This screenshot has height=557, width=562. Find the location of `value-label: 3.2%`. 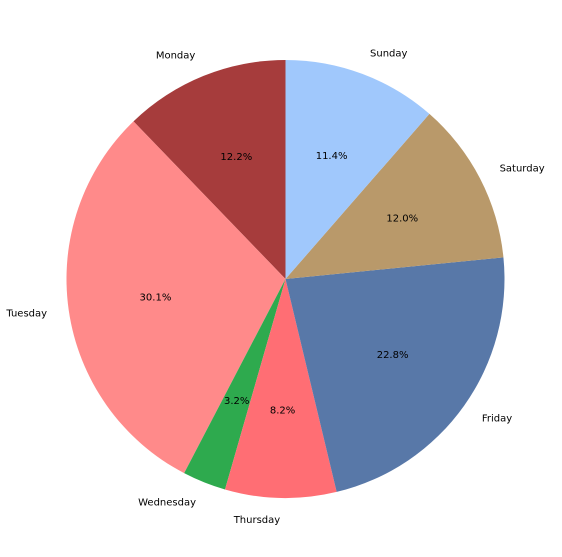

value-label: 3.2% is located at coordinates (236, 401).